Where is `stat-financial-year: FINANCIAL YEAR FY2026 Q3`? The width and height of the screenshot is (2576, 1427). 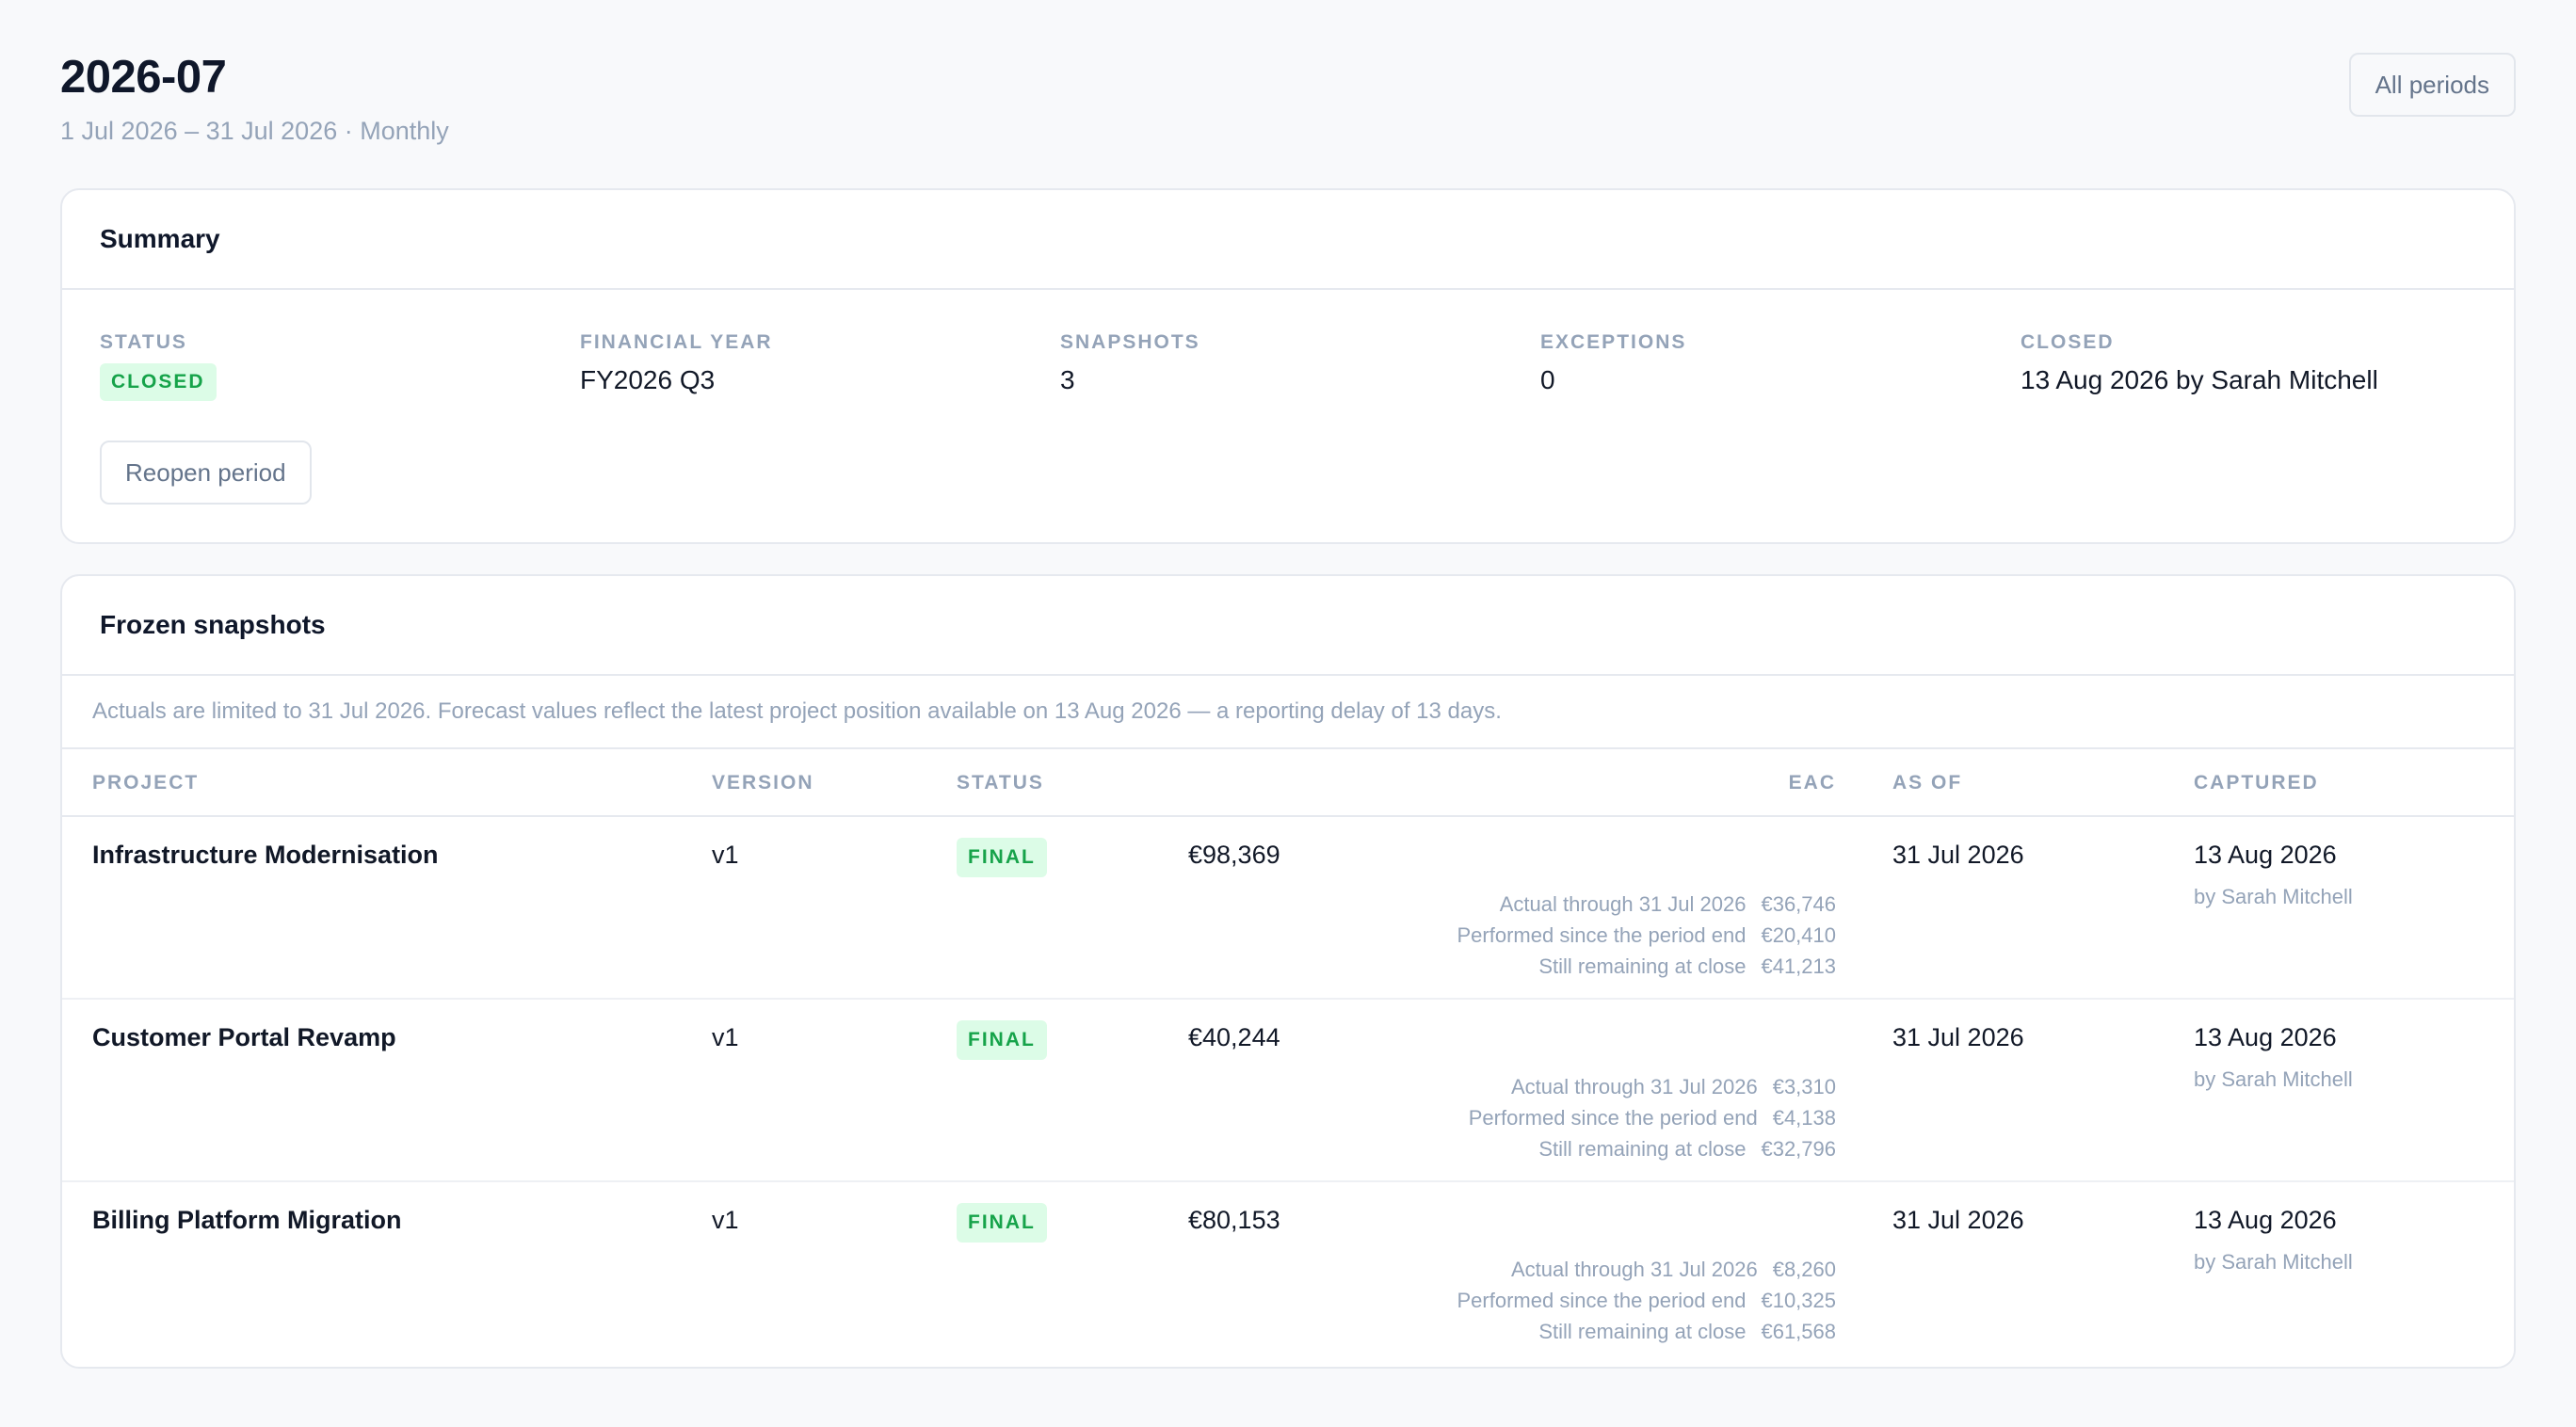
stat-financial-year: FINANCIAL YEAR FY2026 Q3 is located at coordinates (676, 364).